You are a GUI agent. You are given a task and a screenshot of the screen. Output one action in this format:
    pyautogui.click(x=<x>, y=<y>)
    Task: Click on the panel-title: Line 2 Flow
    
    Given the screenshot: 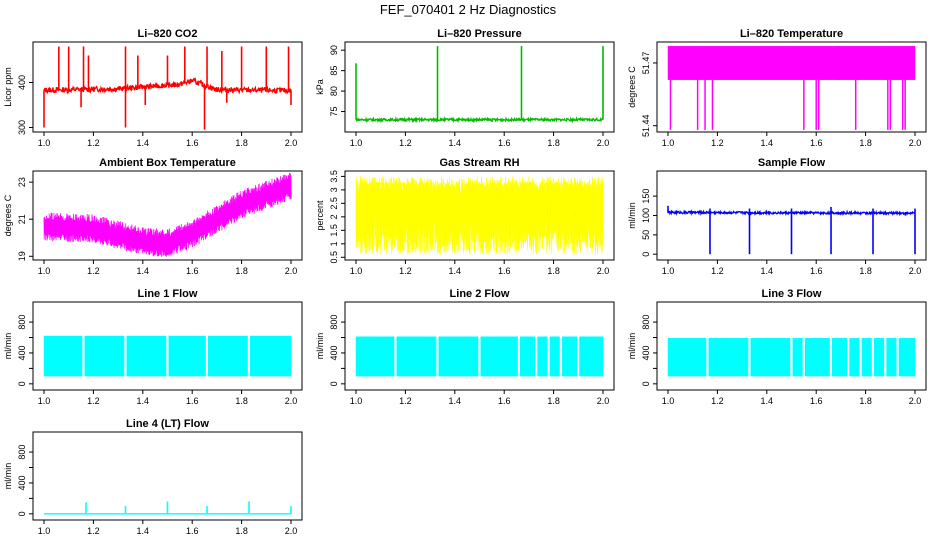 What is the action you would take?
    pyautogui.click(x=480, y=294)
    